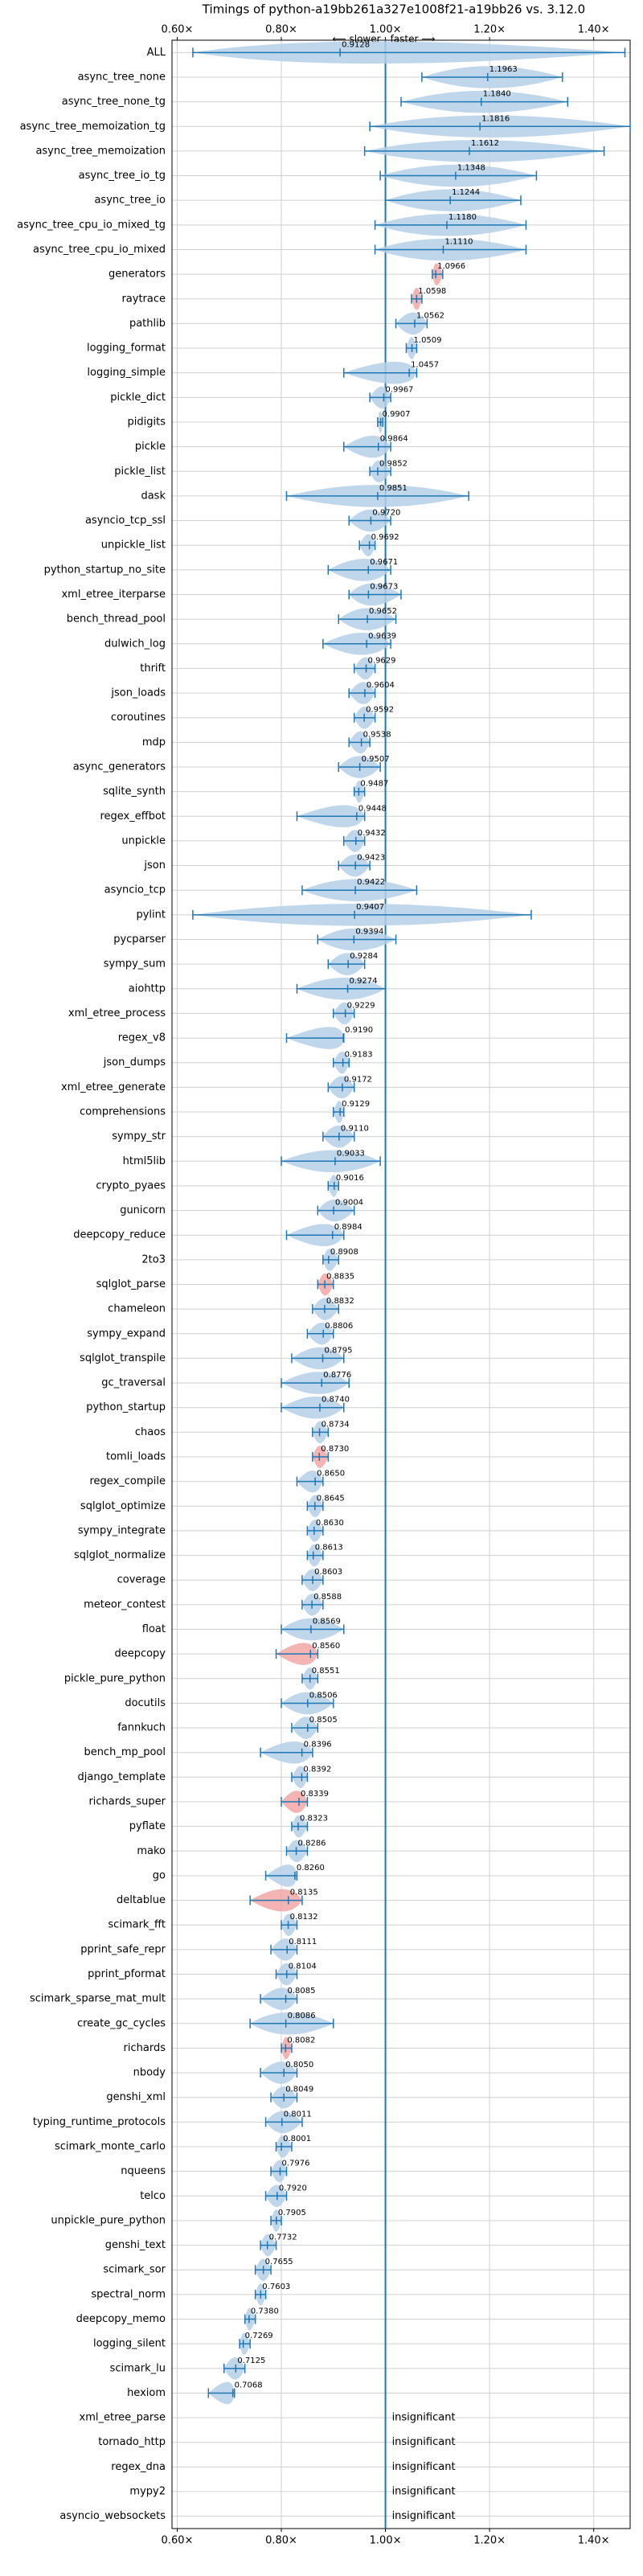 The height and width of the screenshot is (2576, 643). What do you see at coordinates (145, 1703) in the screenshot?
I see `category-label: docutils` at bounding box center [145, 1703].